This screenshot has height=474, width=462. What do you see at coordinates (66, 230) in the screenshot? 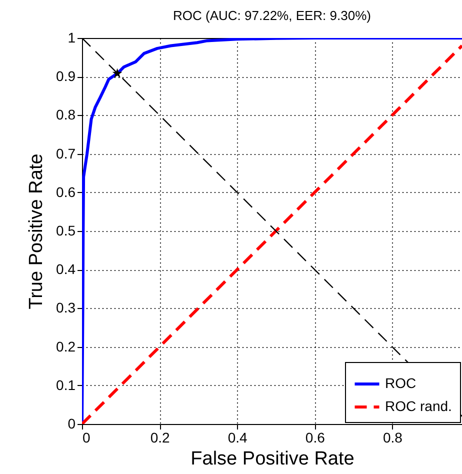
I see `y-tick-label: 0.5` at bounding box center [66, 230].